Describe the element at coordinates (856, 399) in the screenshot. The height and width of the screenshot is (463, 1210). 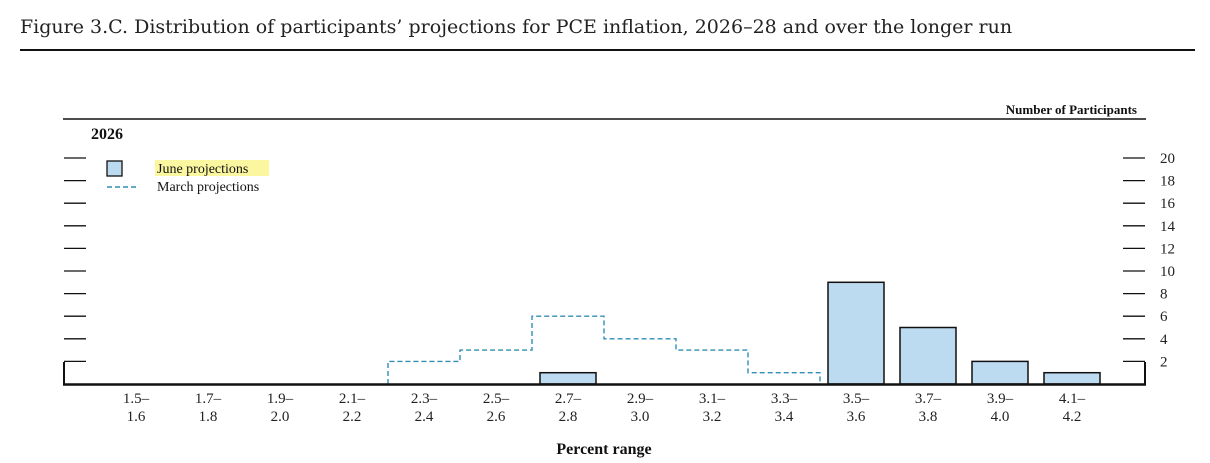
I see `x-tick-label-top: 3.5–` at that location.